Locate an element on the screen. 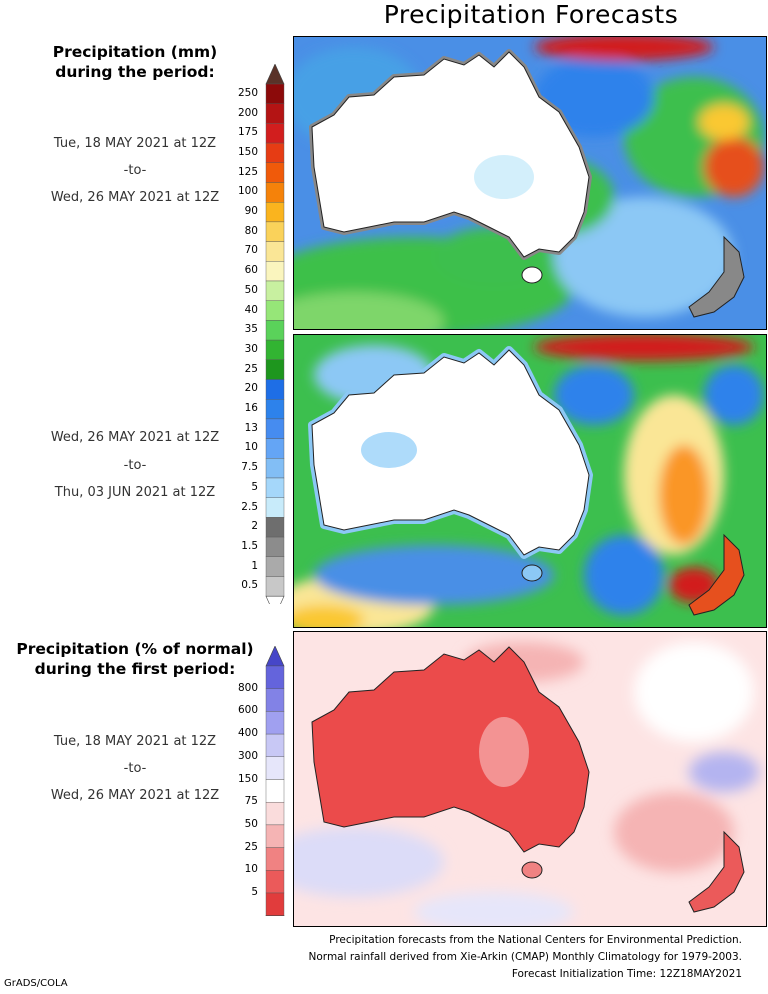  pct_legend-tick-label: 300 is located at coordinates (247, 755).